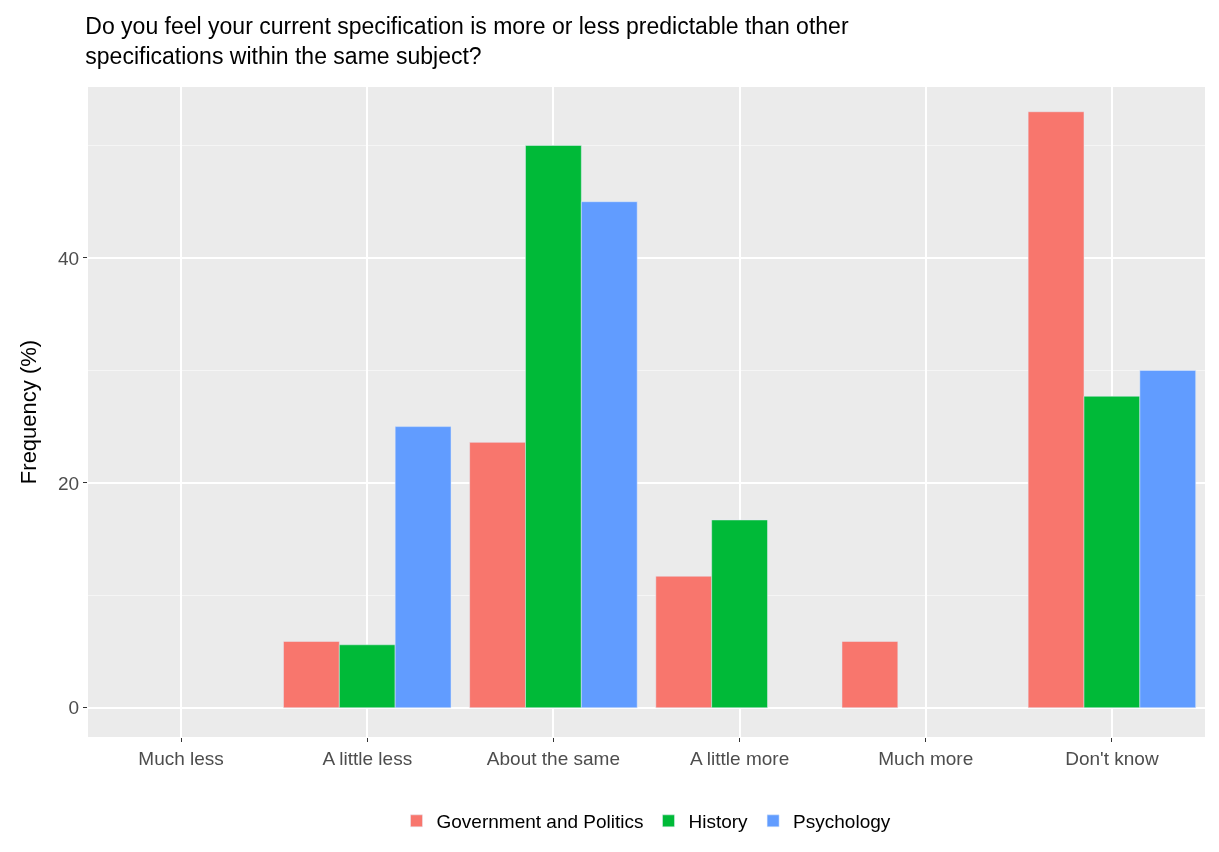 The image size is (1219, 852). What do you see at coordinates (69, 258) in the screenshot?
I see `y-tick-label: 40` at bounding box center [69, 258].